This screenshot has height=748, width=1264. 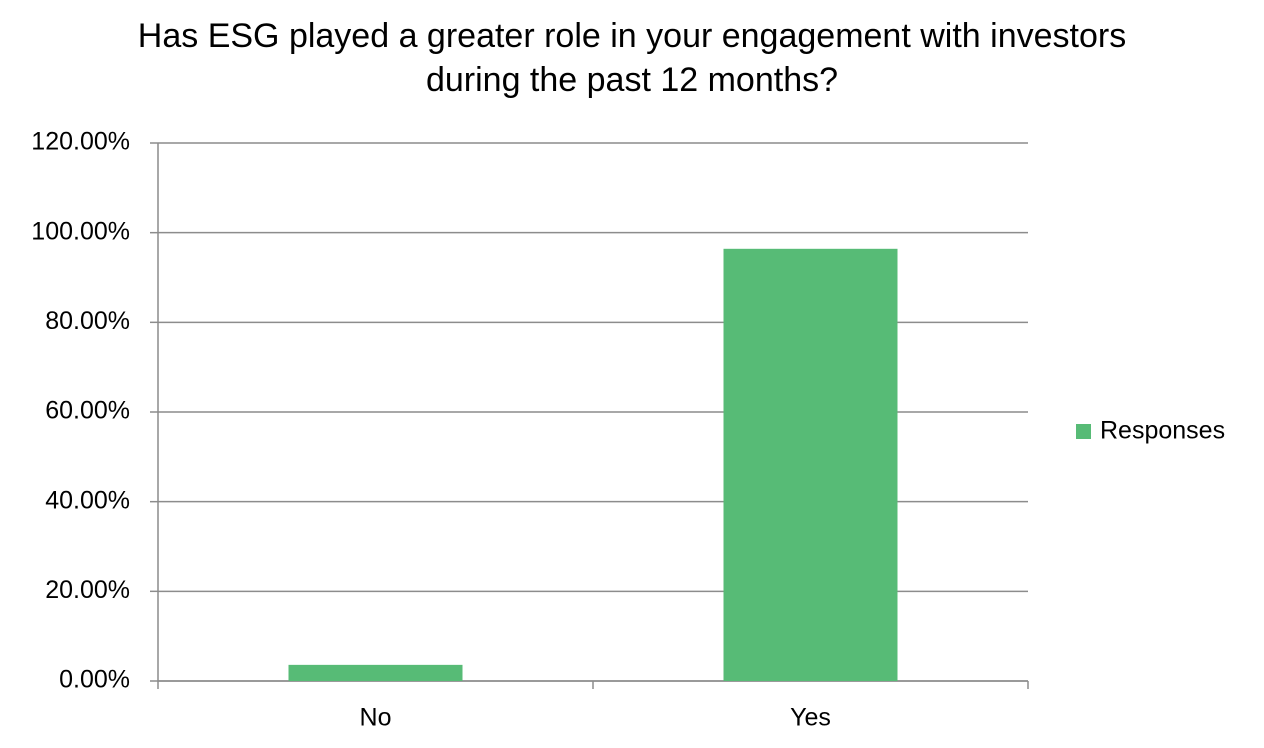 What do you see at coordinates (1162, 431) in the screenshot?
I see `legend-label: Responses` at bounding box center [1162, 431].